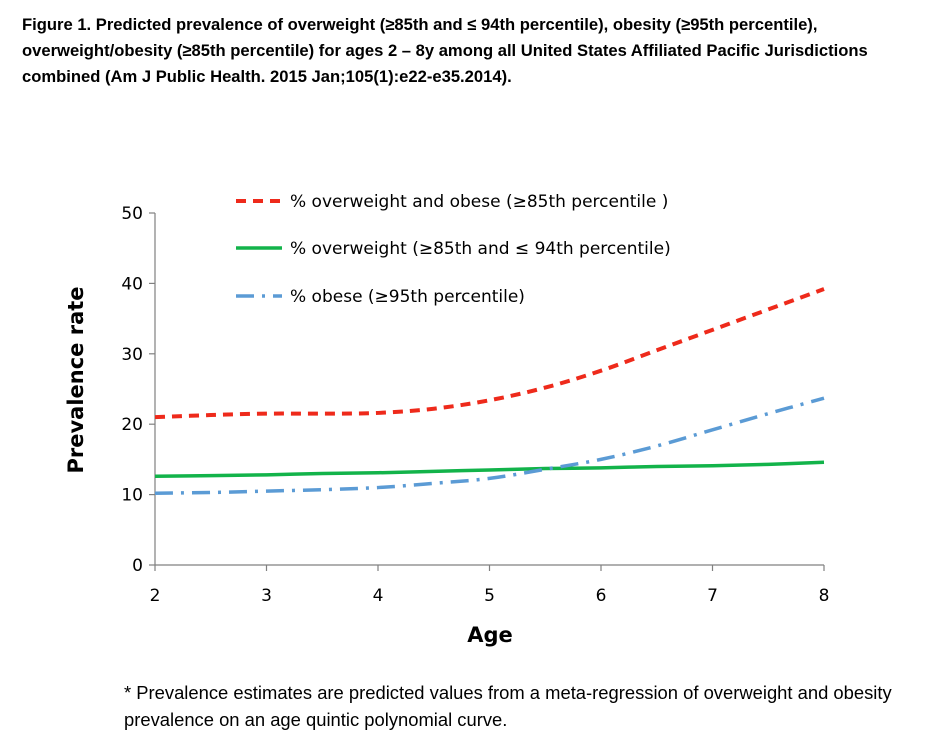 The height and width of the screenshot is (753, 929). Describe the element at coordinates (489, 596) in the screenshot. I see `x-tick-label: 5` at that location.